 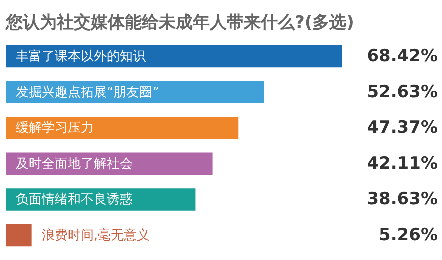 What do you see at coordinates (179, 23) in the screenshot?
I see `chart-title: 您认为社交媒体能给未成年人带来什么?(多选)` at bounding box center [179, 23].